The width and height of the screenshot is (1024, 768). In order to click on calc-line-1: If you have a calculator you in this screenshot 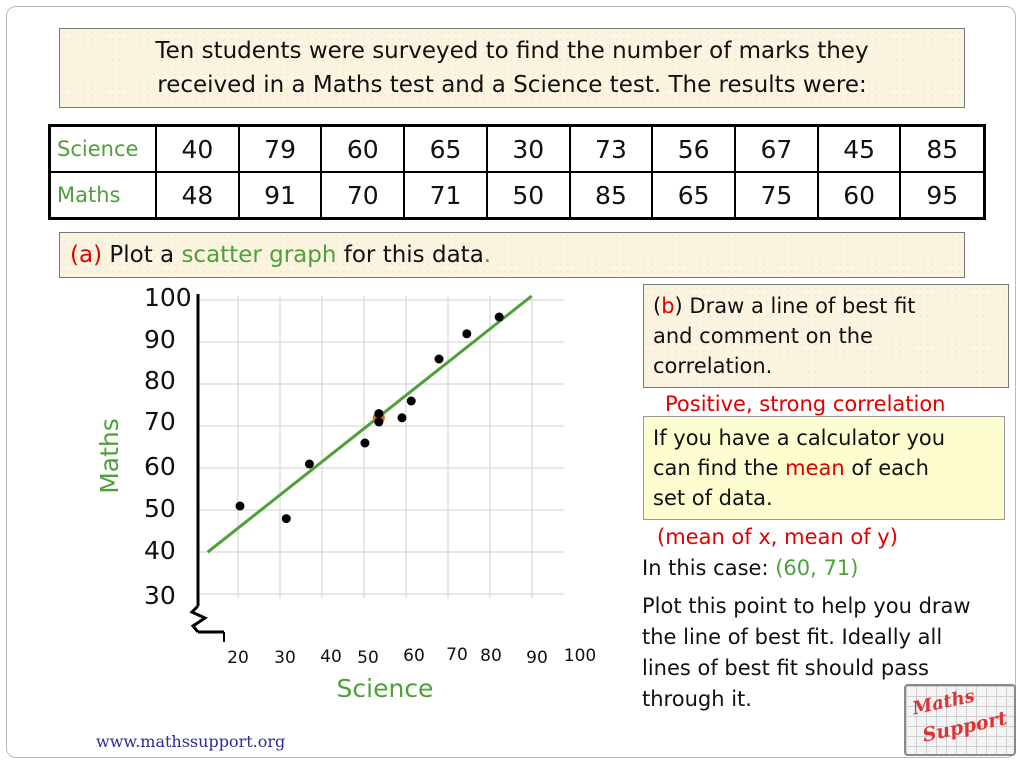, I will do `click(799, 438)`.